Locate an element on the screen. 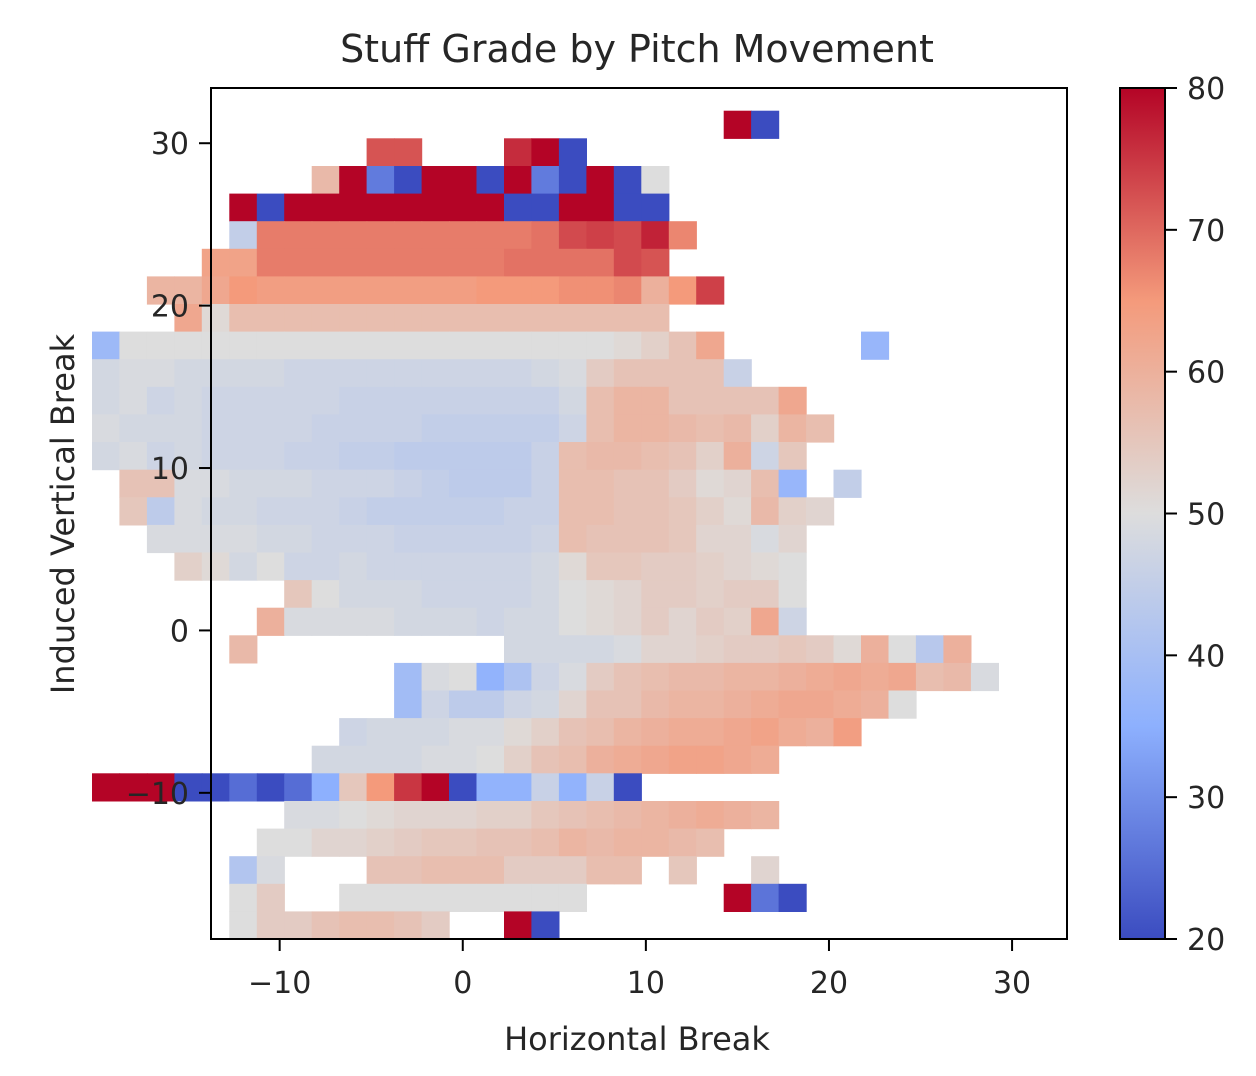  colorbar-tick-label: 80 is located at coordinates (1206, 89).